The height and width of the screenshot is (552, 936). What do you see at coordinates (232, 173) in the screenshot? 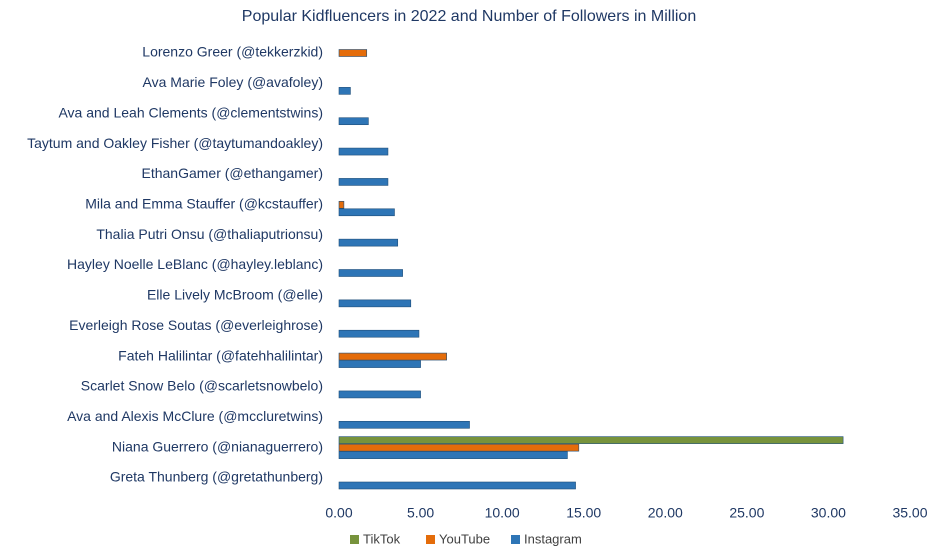
I see `y-tick-label: EthanGamer (@ethangamer)` at bounding box center [232, 173].